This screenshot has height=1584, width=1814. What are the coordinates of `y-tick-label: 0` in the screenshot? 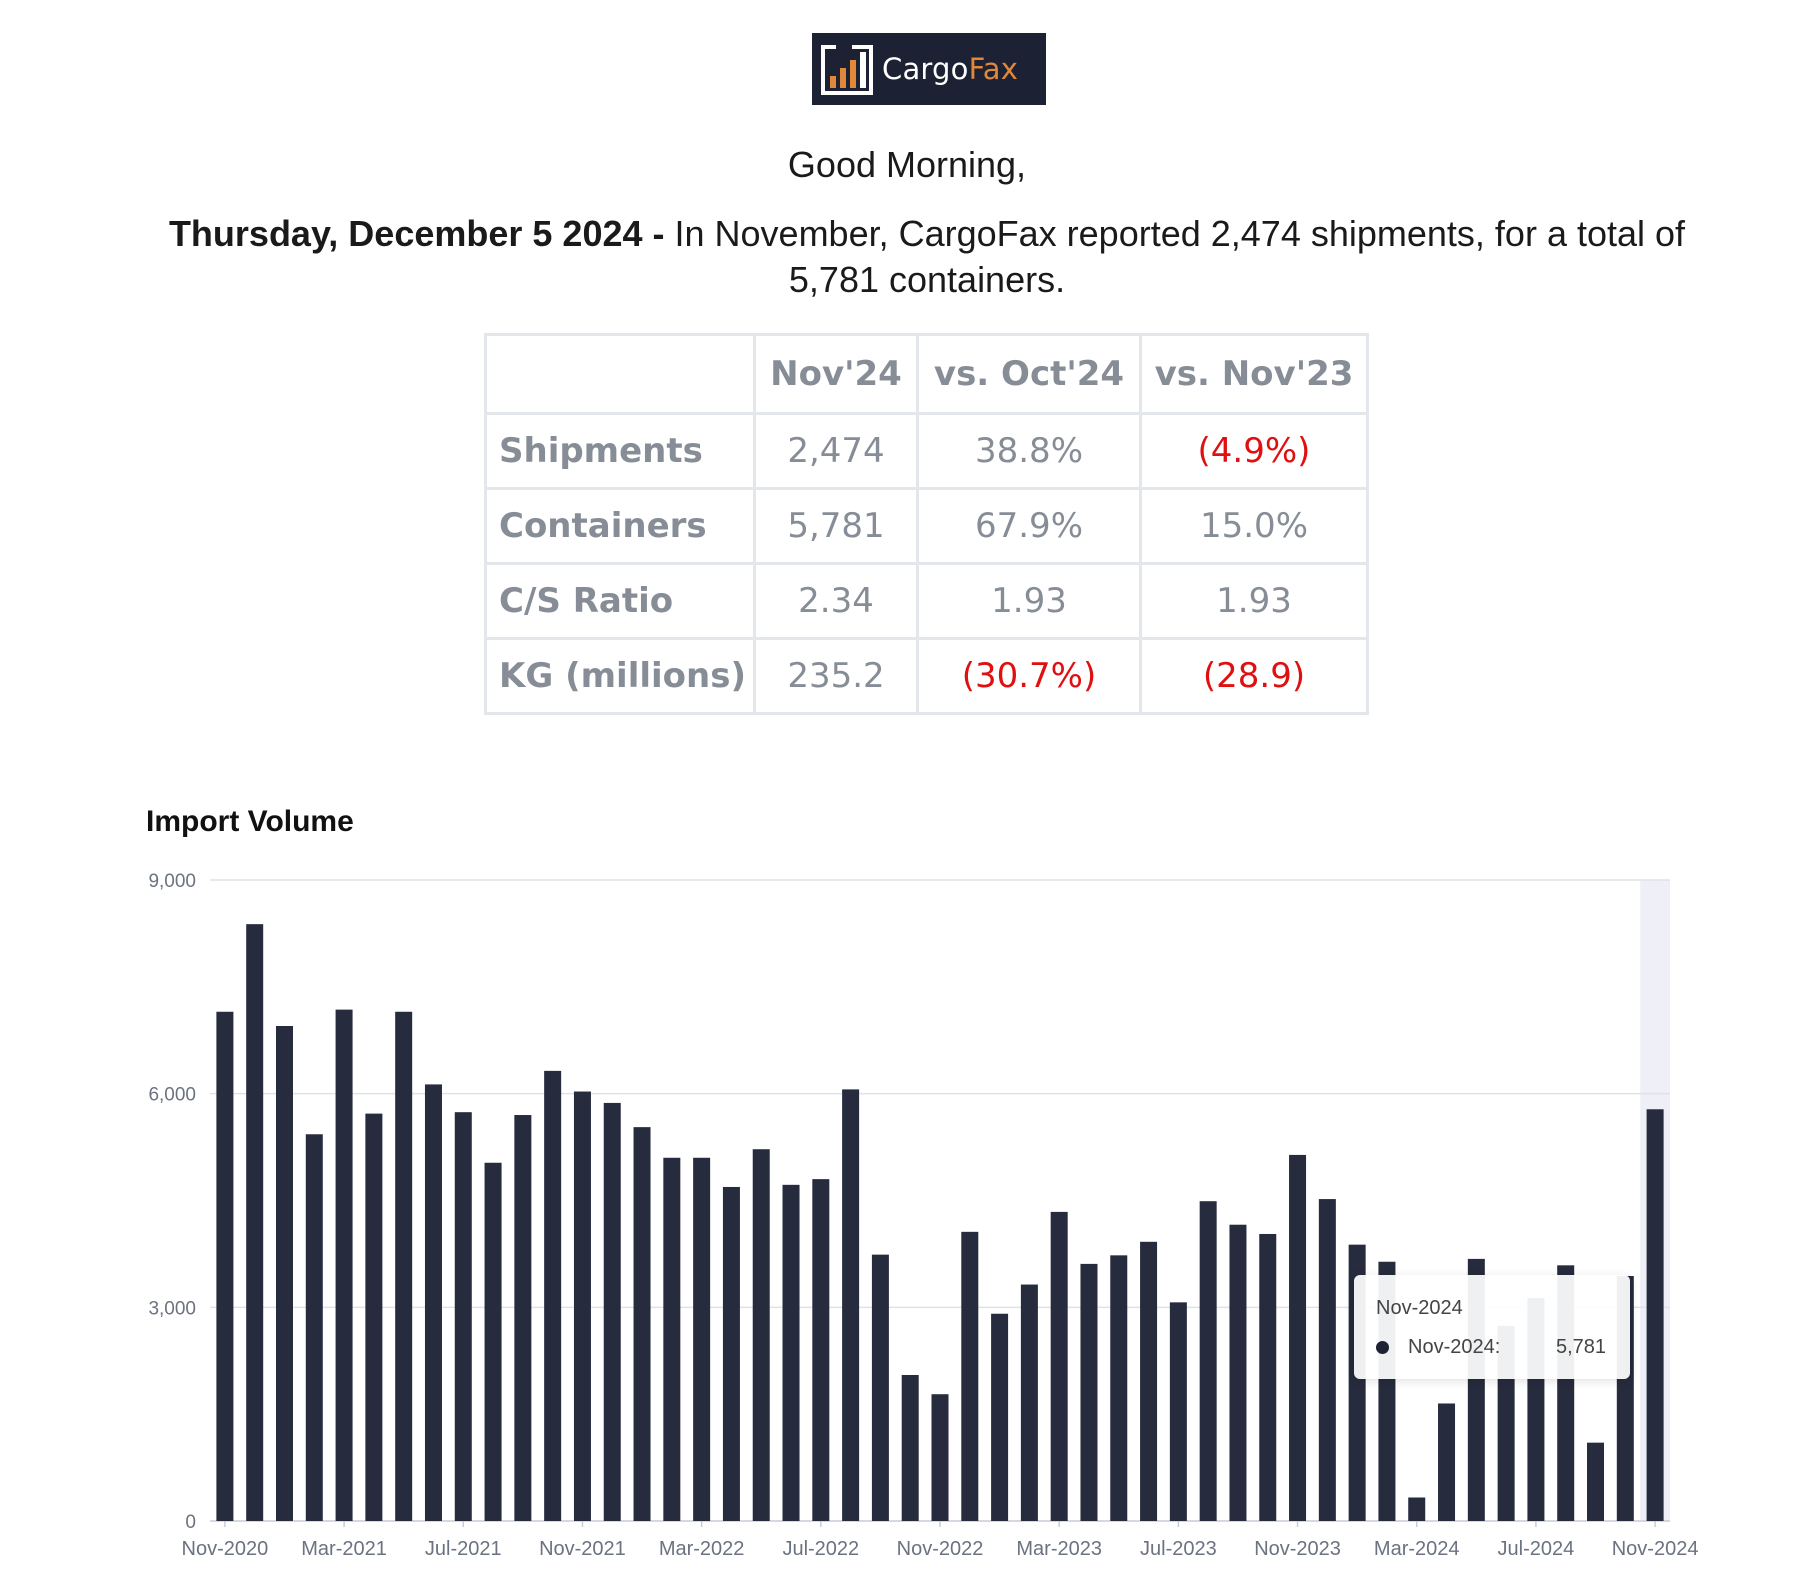 It's located at (190, 1522).